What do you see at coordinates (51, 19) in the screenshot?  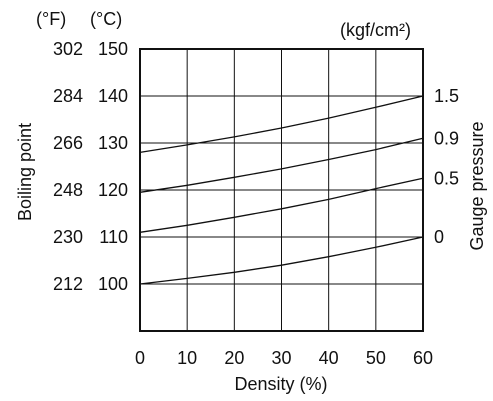 I see `fahrenheit-unit-label: (°F)` at bounding box center [51, 19].